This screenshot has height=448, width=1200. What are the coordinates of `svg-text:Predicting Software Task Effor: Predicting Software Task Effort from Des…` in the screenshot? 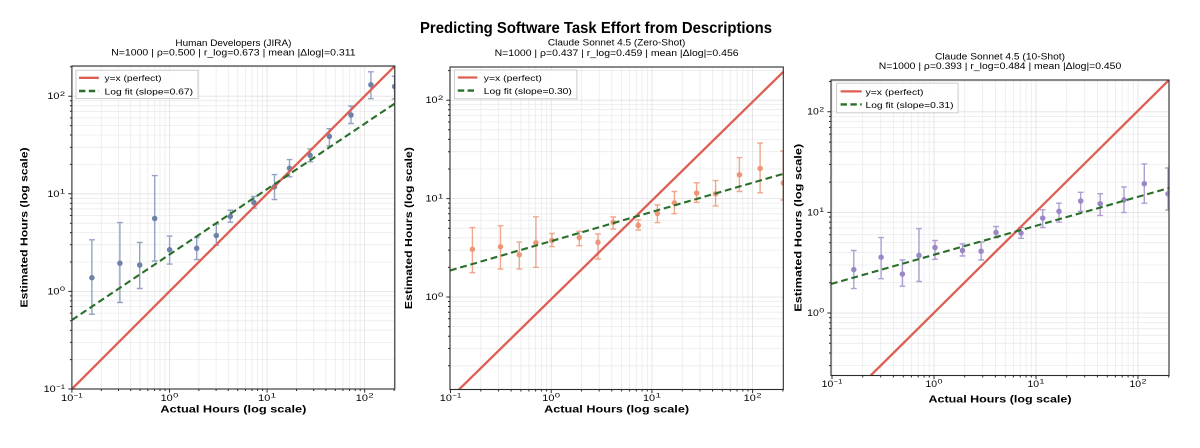 It's located at (596, 28).